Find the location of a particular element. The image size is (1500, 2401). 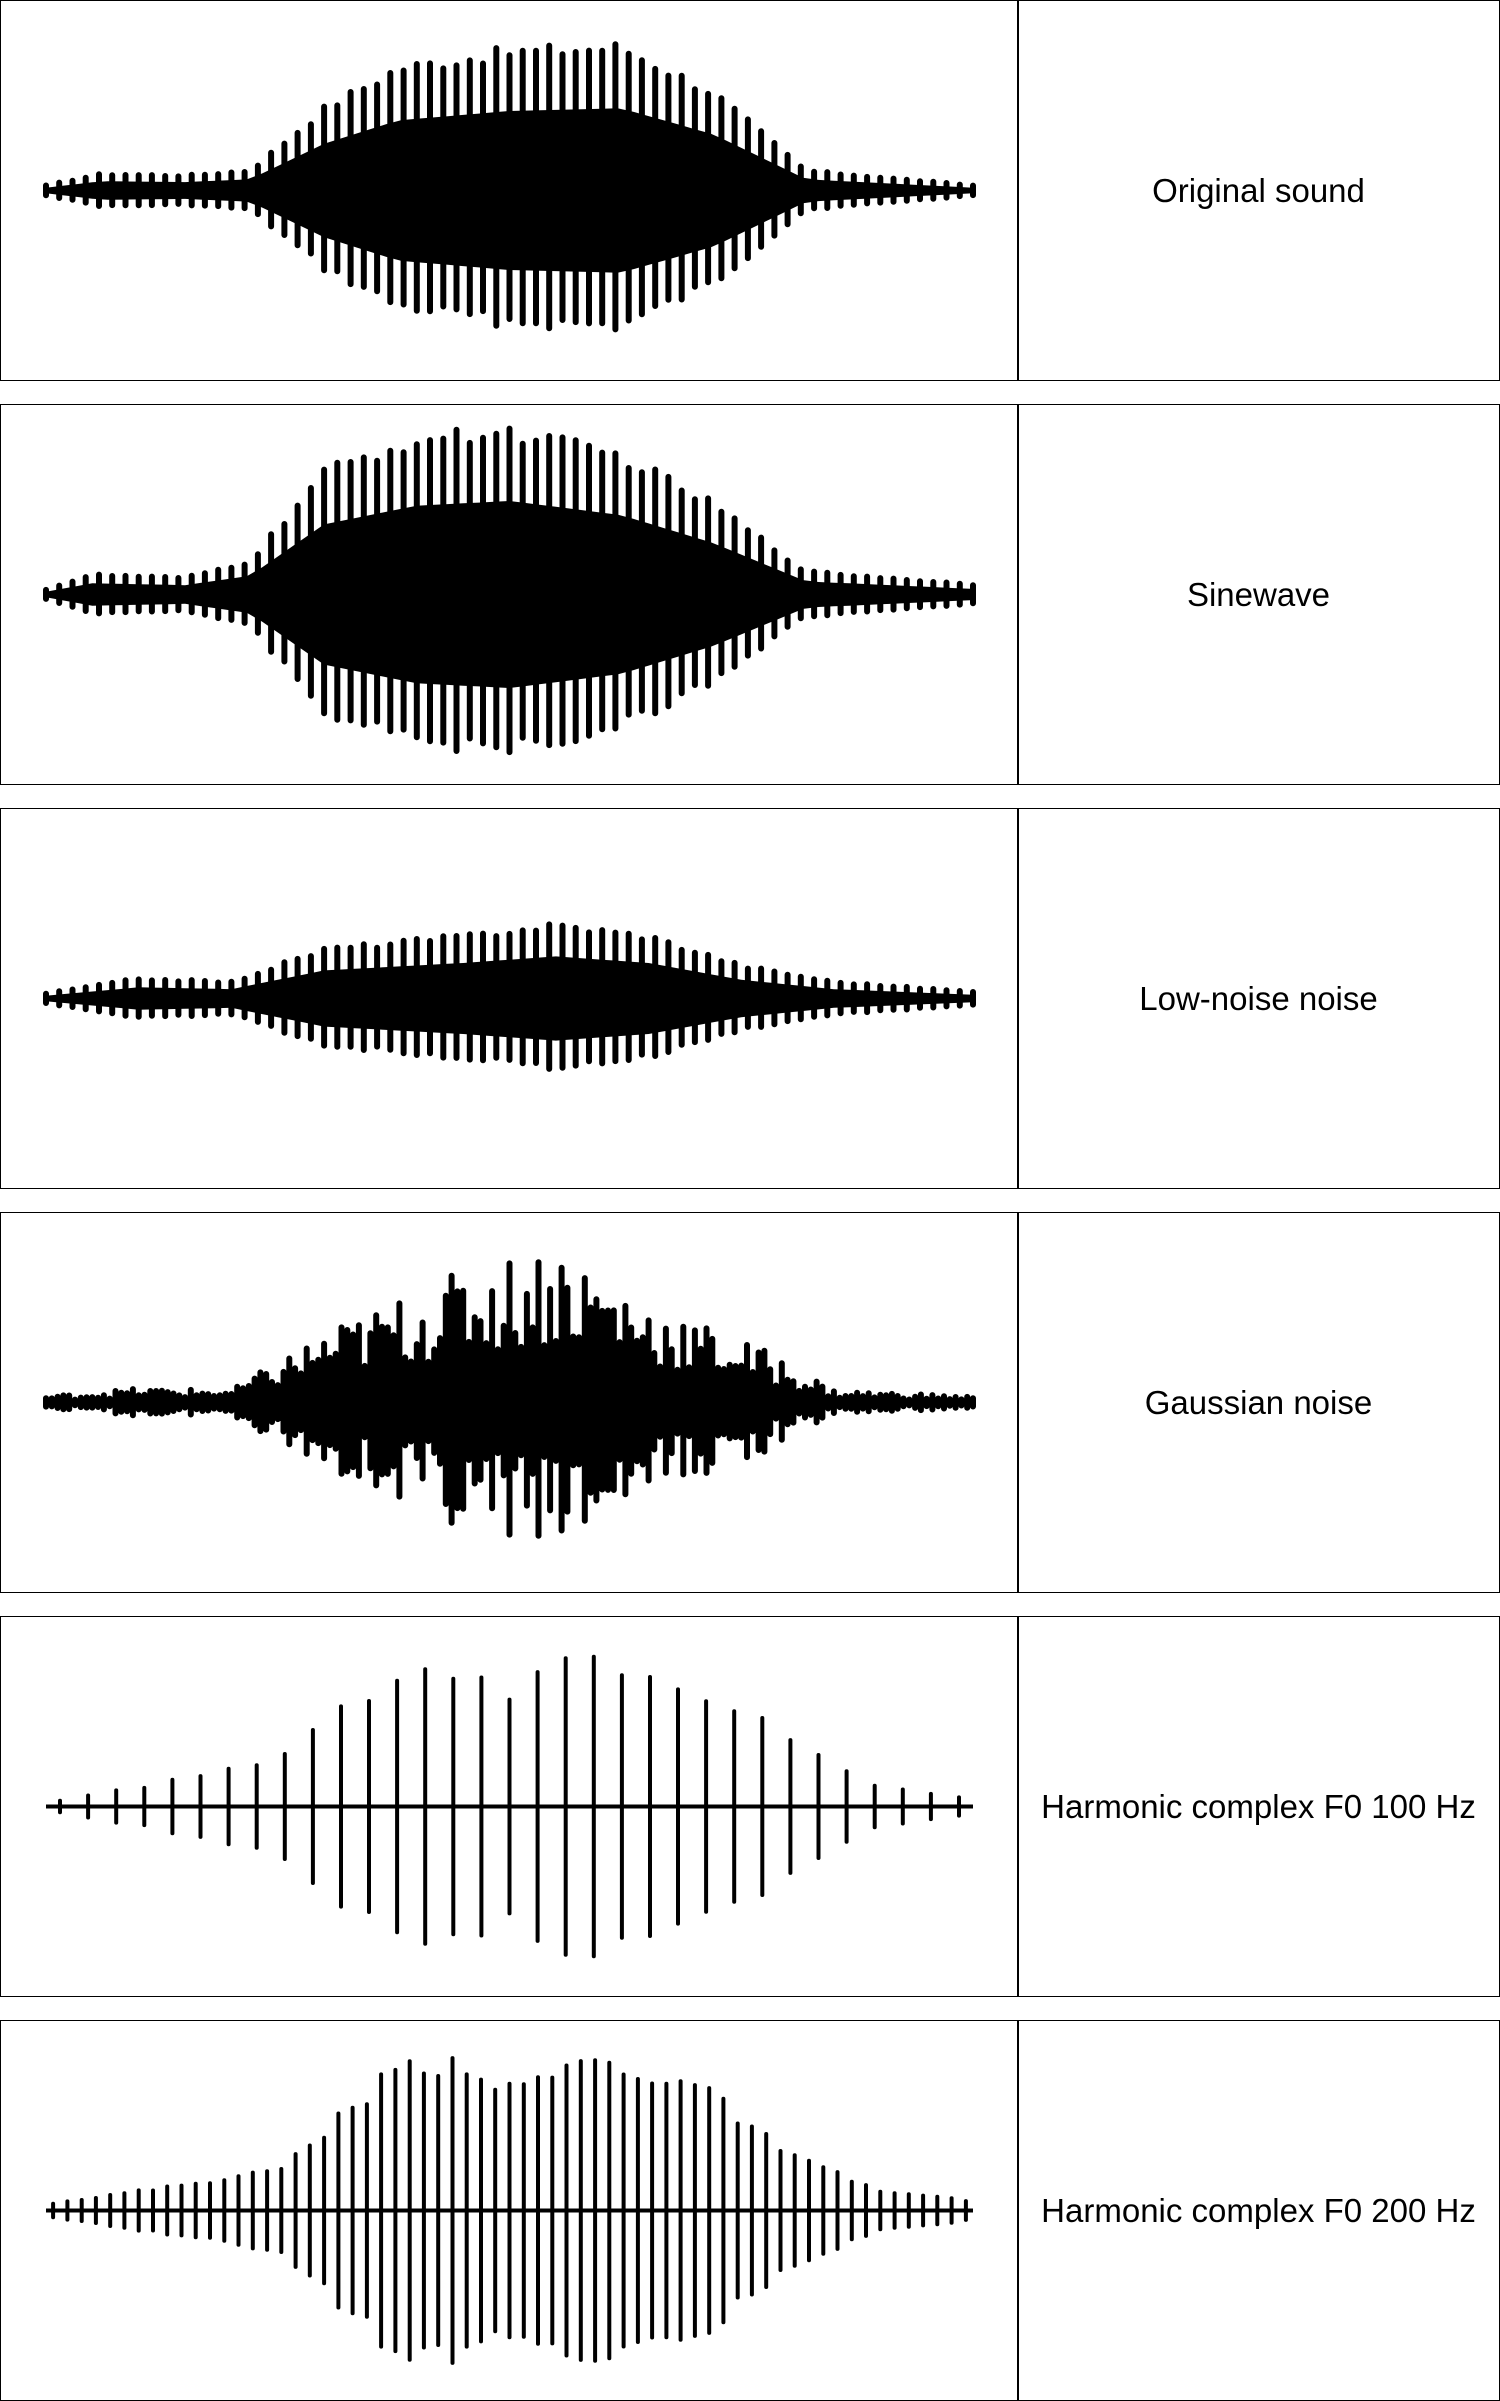

waveform-sinewave is located at coordinates (509, 590).